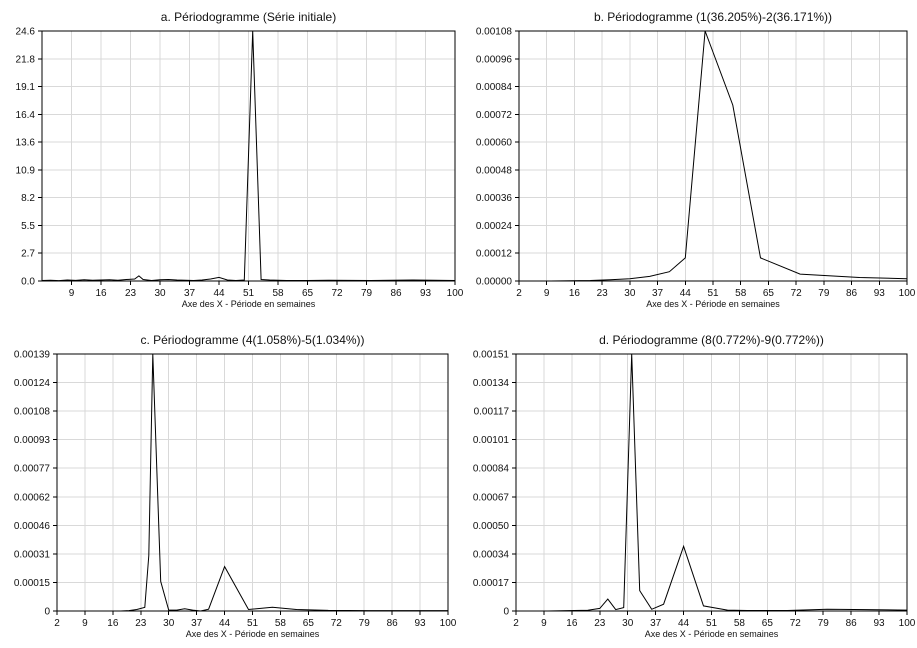 This screenshot has height=648, width=917. What do you see at coordinates (32, 469) in the screenshot?
I see `chart-c-ytick-label: 0.00077` at bounding box center [32, 469].